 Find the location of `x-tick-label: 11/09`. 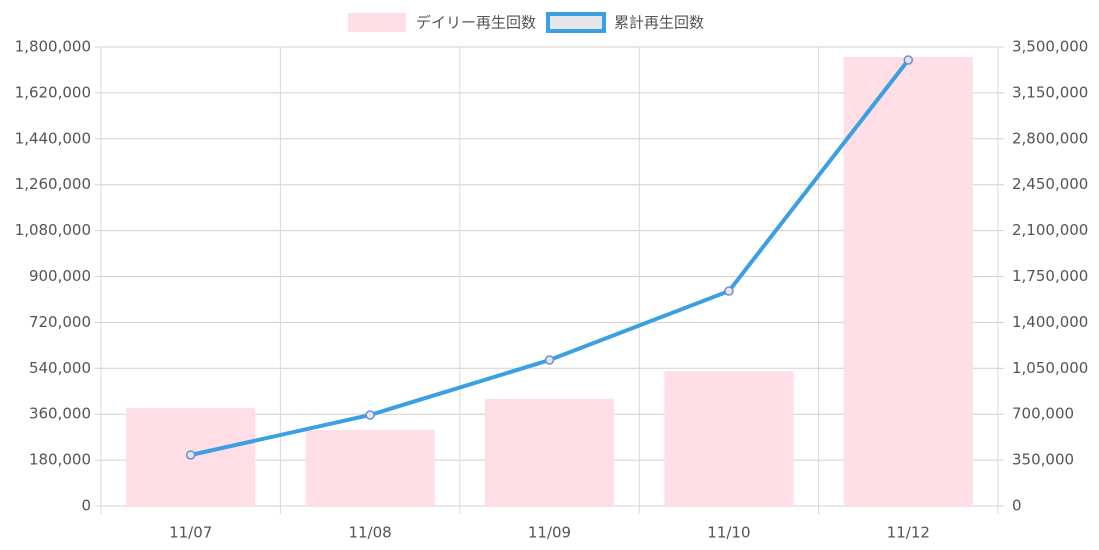

x-tick-label: 11/09 is located at coordinates (549, 533).